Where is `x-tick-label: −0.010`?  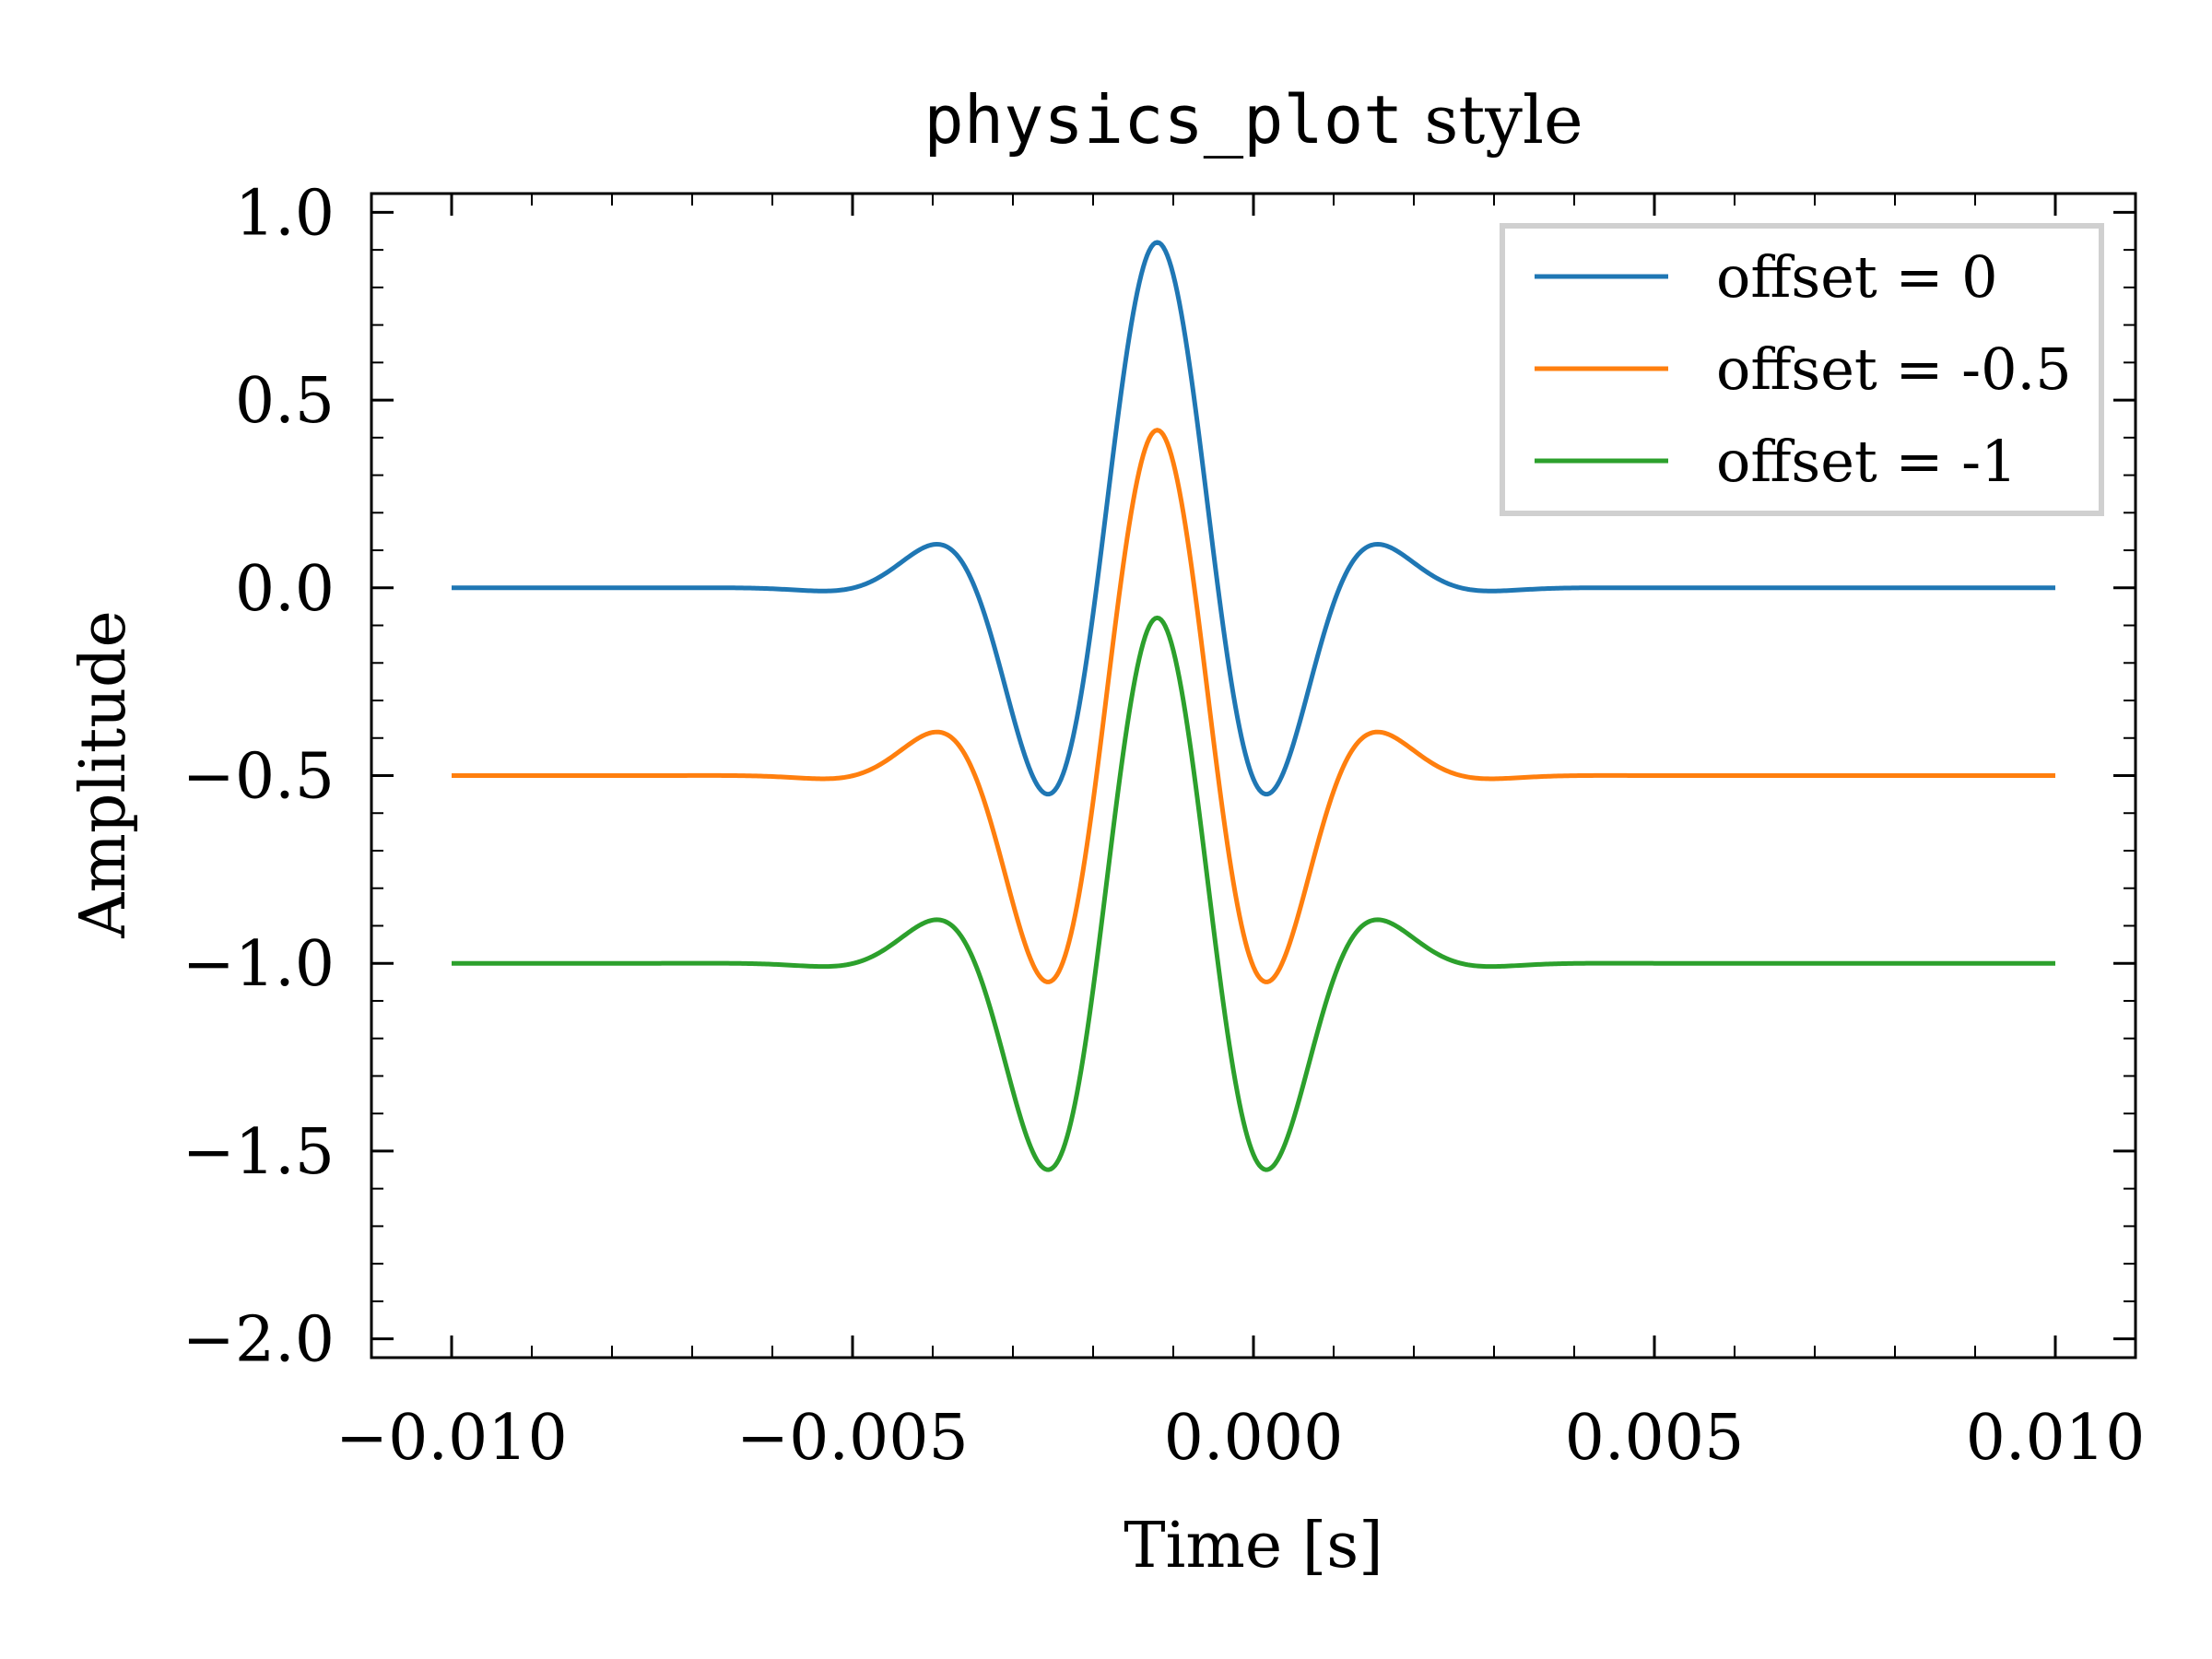 x-tick-label: −0.010 is located at coordinates (451, 1438).